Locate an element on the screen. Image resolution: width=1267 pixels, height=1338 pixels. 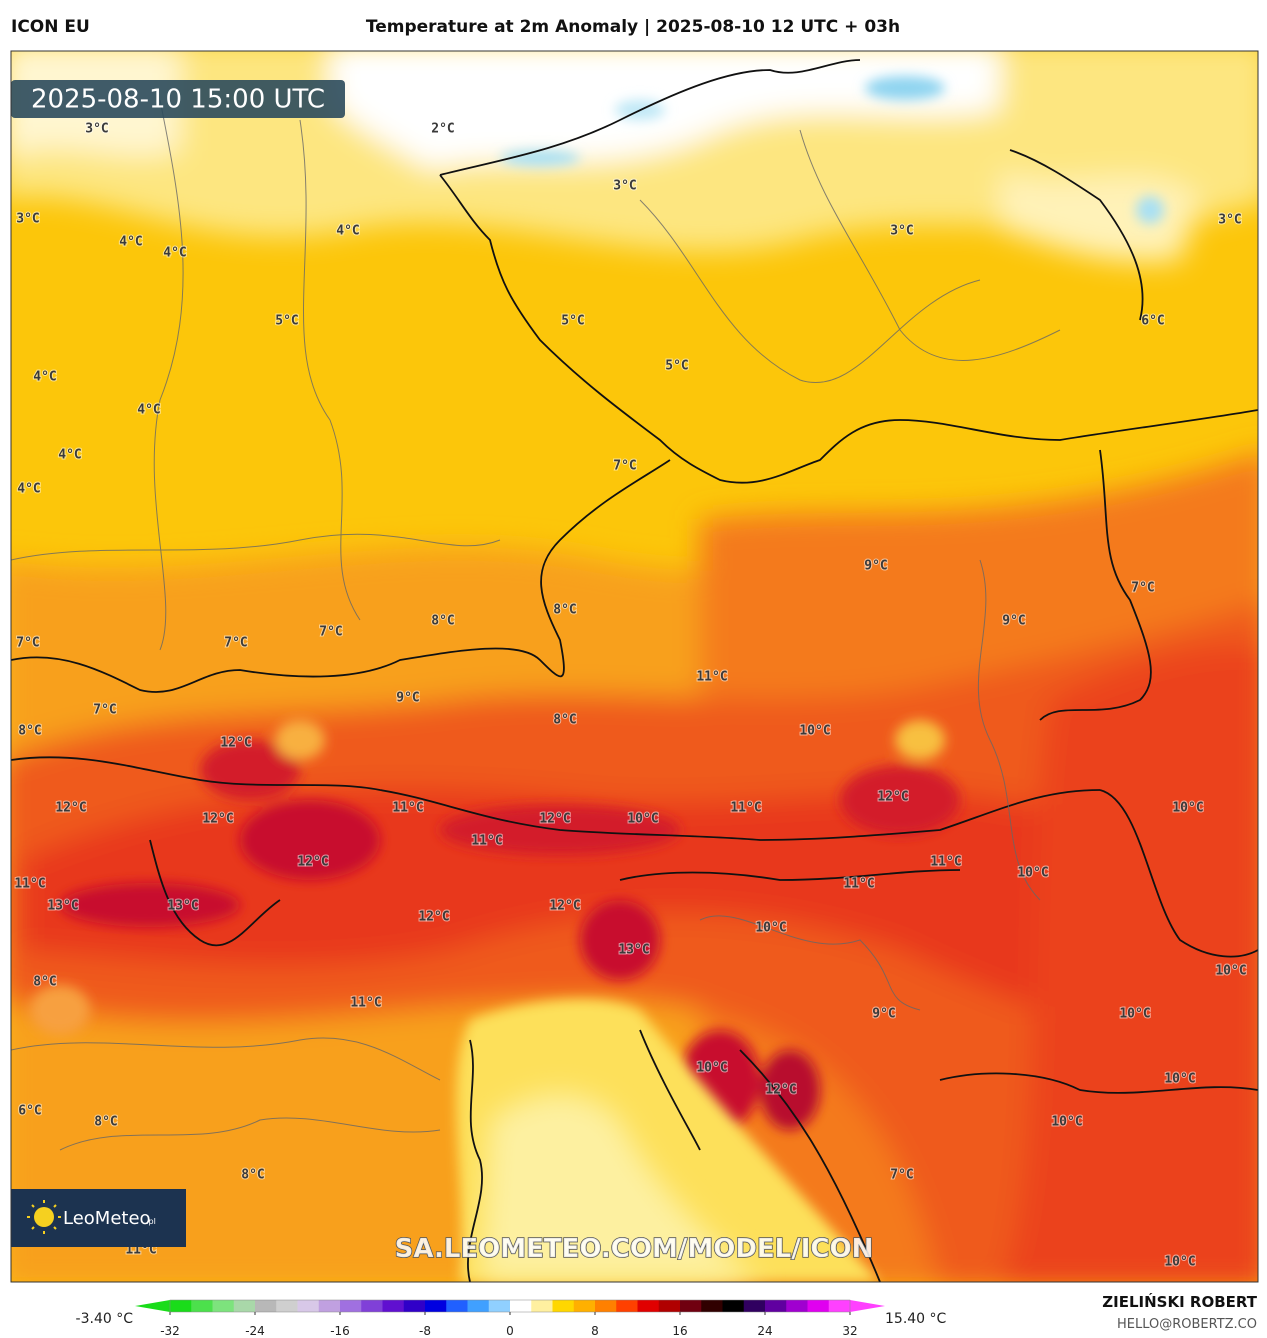
contour-label: 13°C is located at coordinates (62, 906).